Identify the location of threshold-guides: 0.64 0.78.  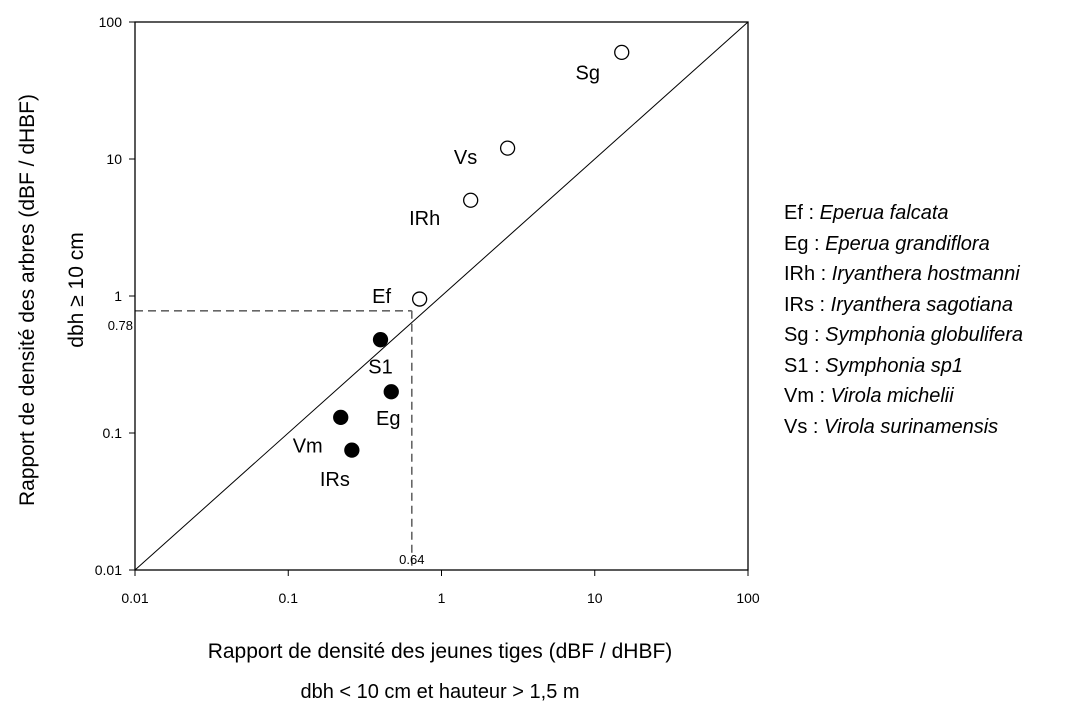
(266, 439).